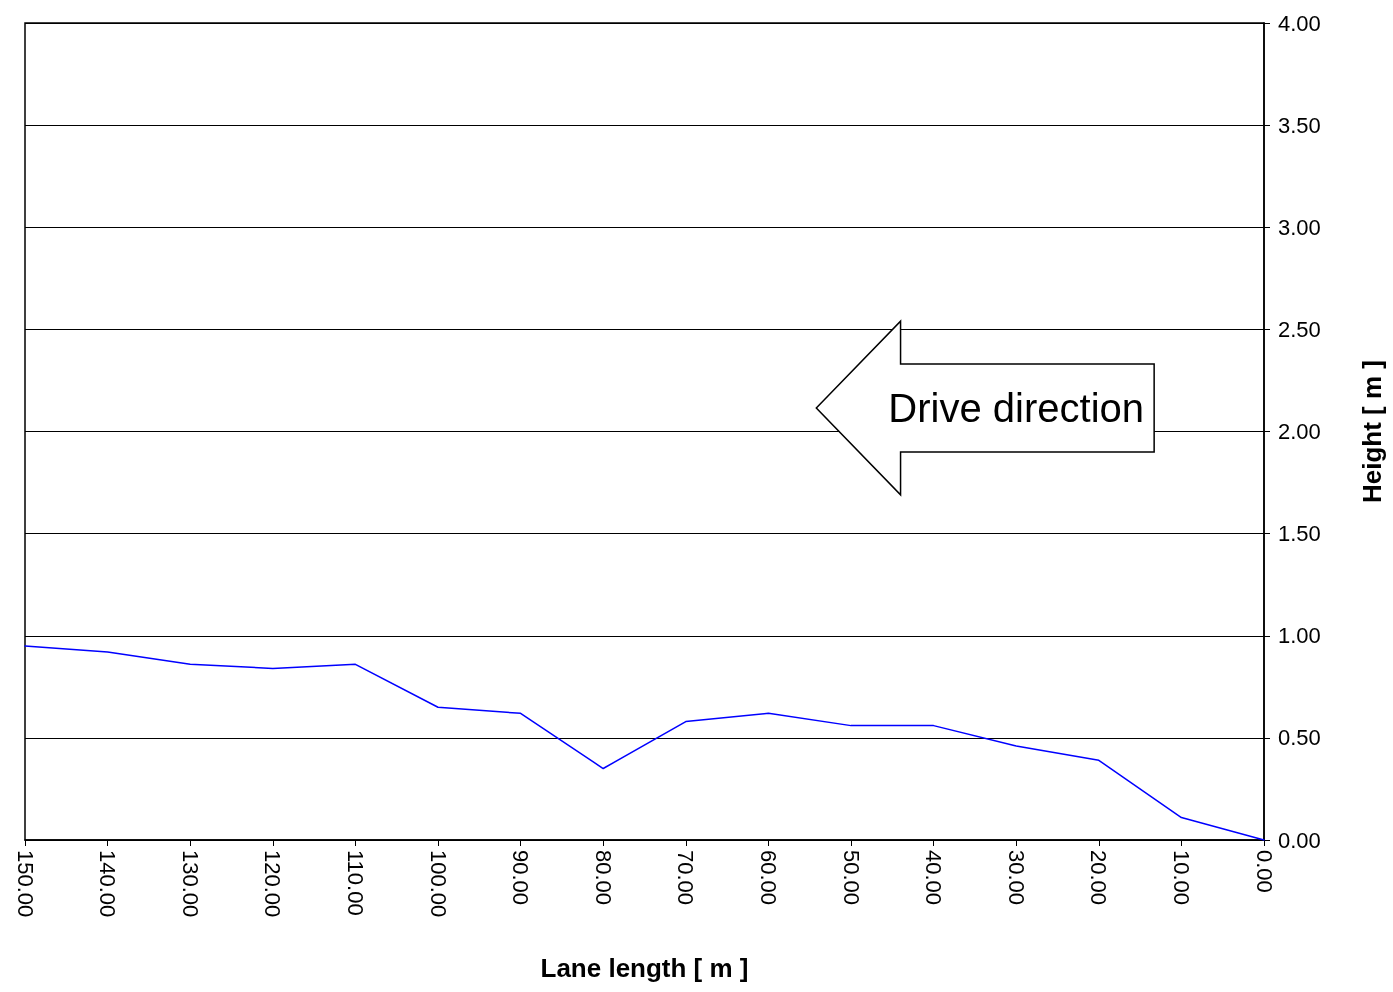 The width and height of the screenshot is (1393, 992). I want to click on y-tick-label: 3.50, so click(1299, 125).